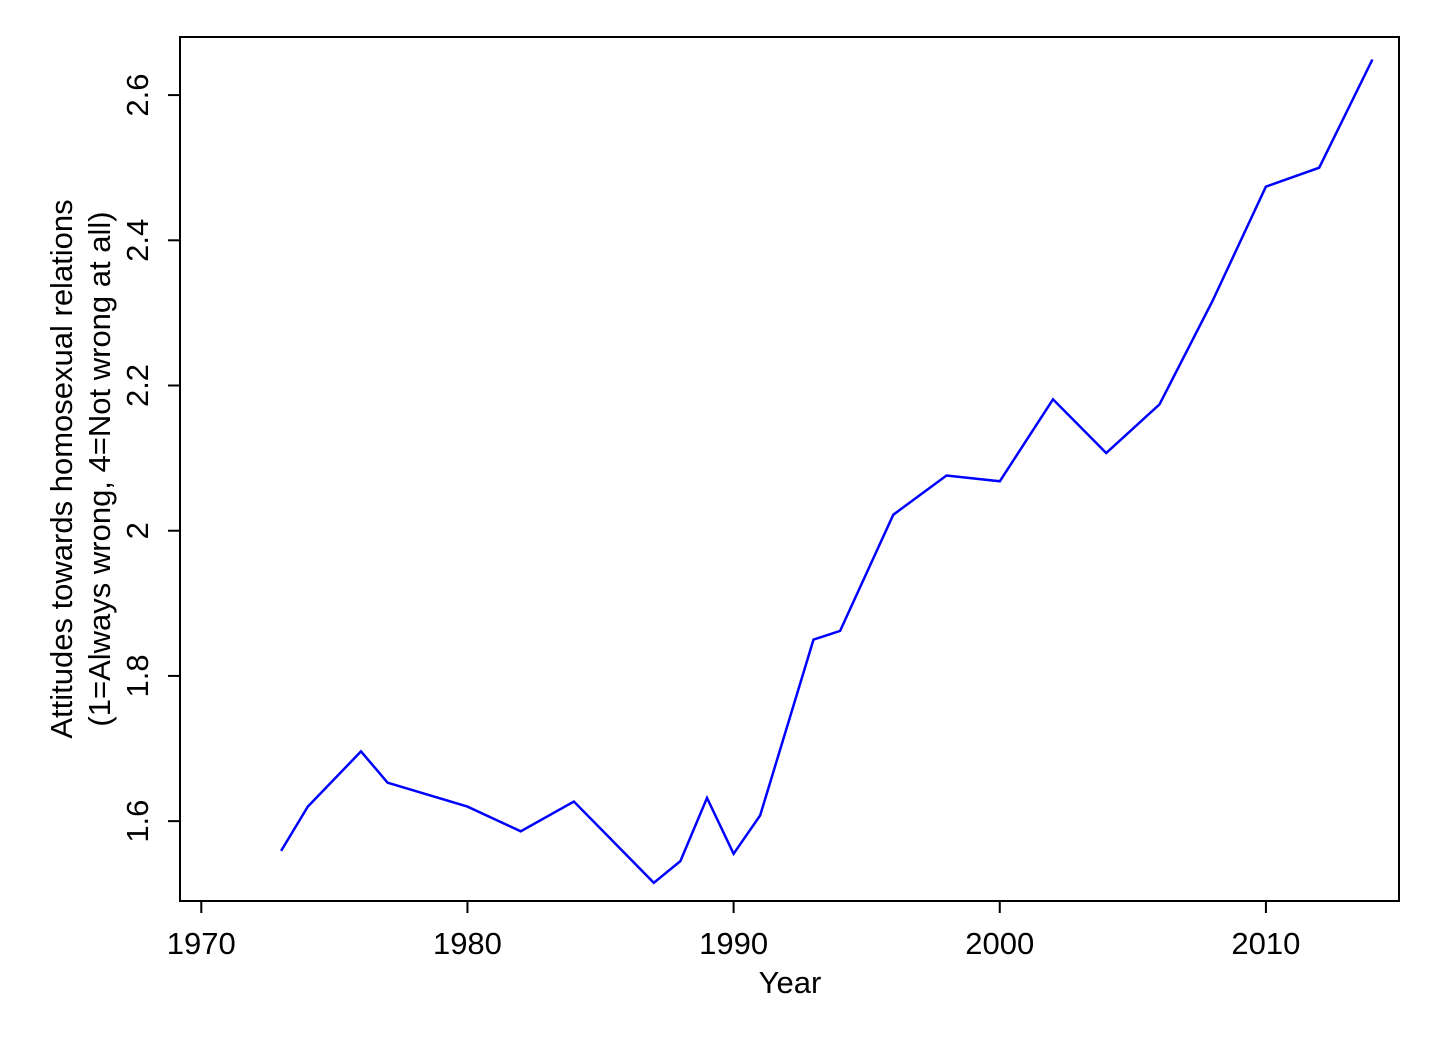 Image resolution: width=1439 pixels, height=1046 pixels. What do you see at coordinates (137, 530) in the screenshot?
I see `y-tick-label: 2` at bounding box center [137, 530].